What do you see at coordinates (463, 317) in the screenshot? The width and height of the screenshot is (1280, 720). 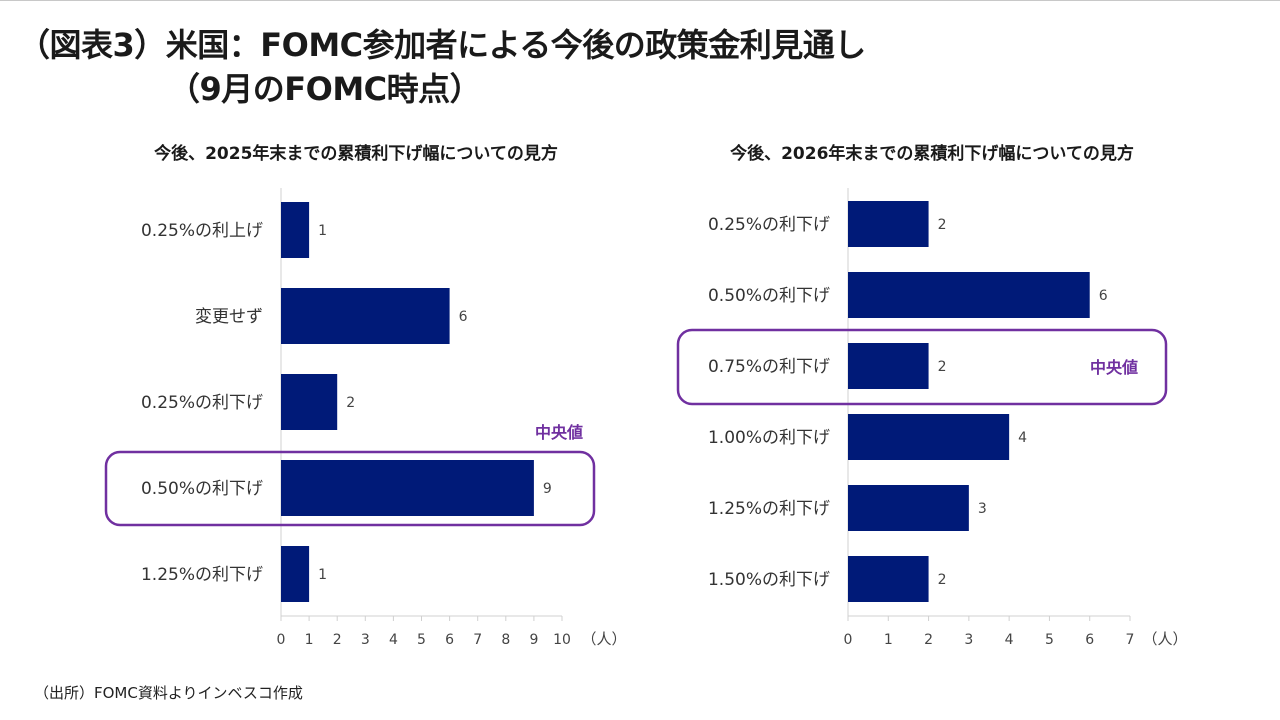 I see `chart-2025-data-label: 6` at bounding box center [463, 317].